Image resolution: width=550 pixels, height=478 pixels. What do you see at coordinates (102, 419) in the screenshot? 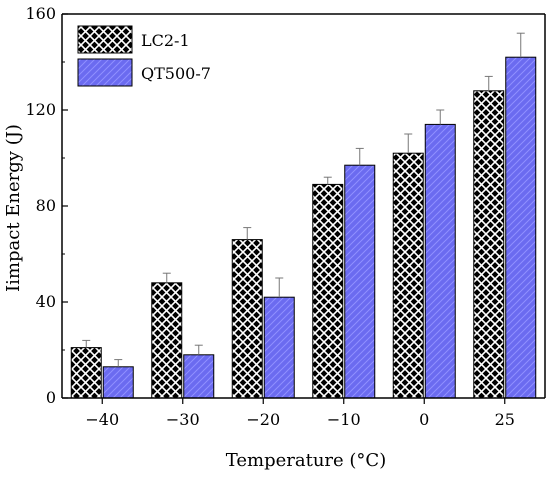
I see `x-tick-label-0: −40` at bounding box center [102, 419].